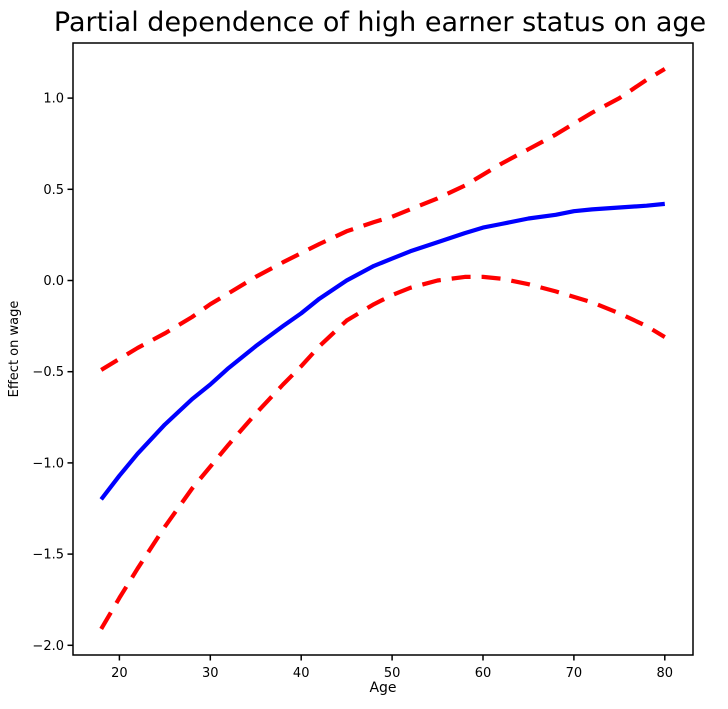 This screenshot has width=728, height=709. I want to click on y-tick-label: 0.0, so click(53, 281).